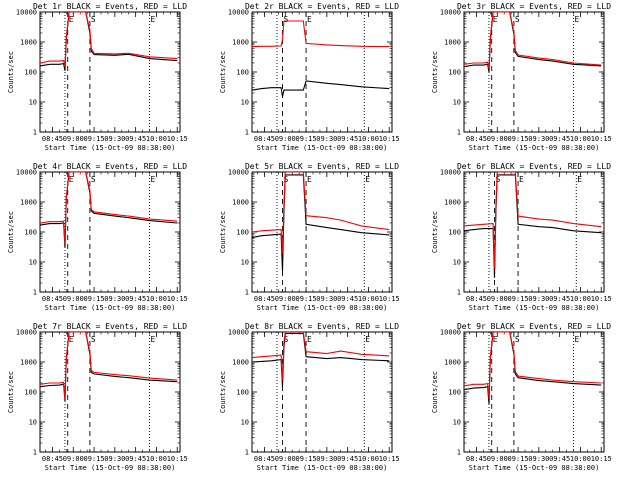  I want to click on x-tick-label: 10:15, so click(601, 299).